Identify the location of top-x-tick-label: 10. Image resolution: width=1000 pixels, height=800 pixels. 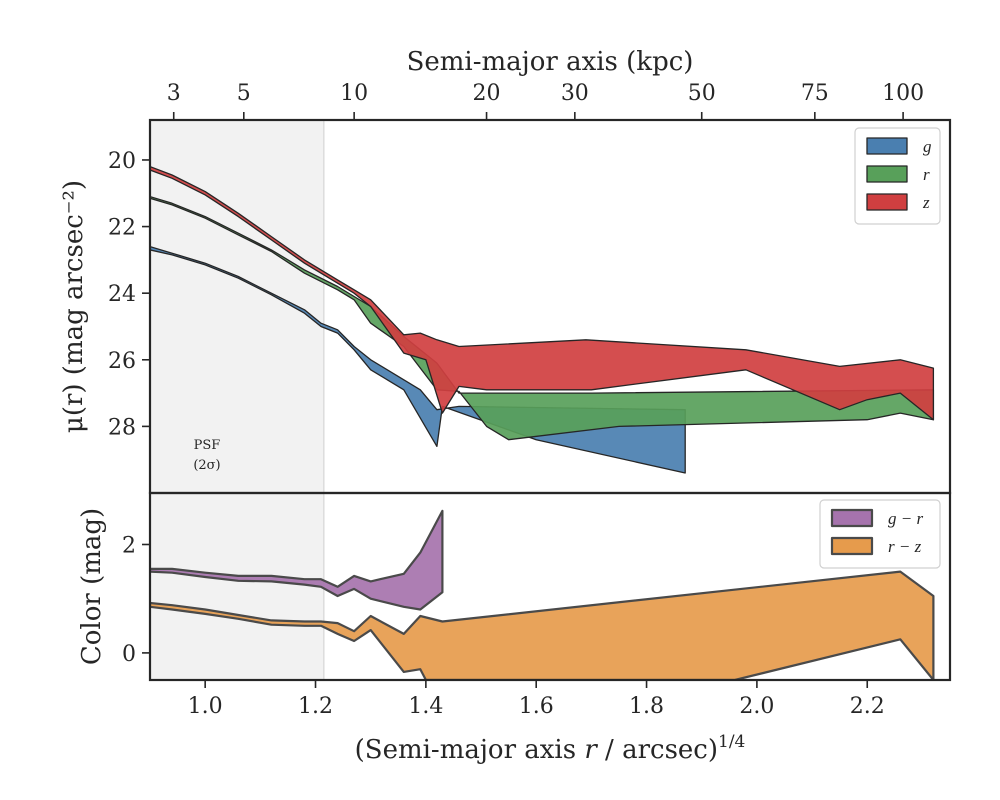
(354, 93).